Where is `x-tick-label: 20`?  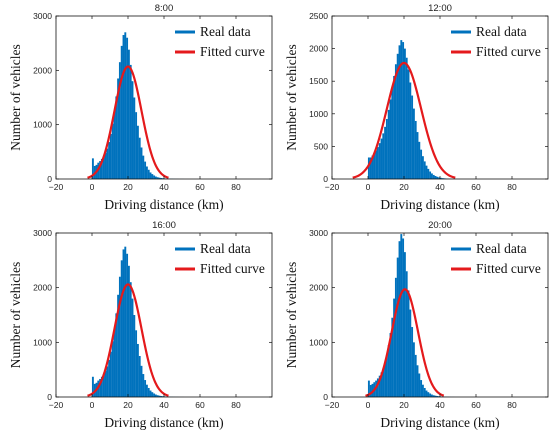 x-tick-label: 20 is located at coordinates (404, 187).